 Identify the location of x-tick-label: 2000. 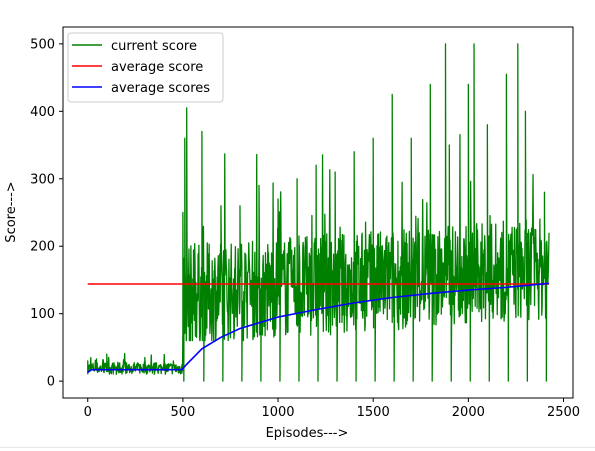
(468, 412).